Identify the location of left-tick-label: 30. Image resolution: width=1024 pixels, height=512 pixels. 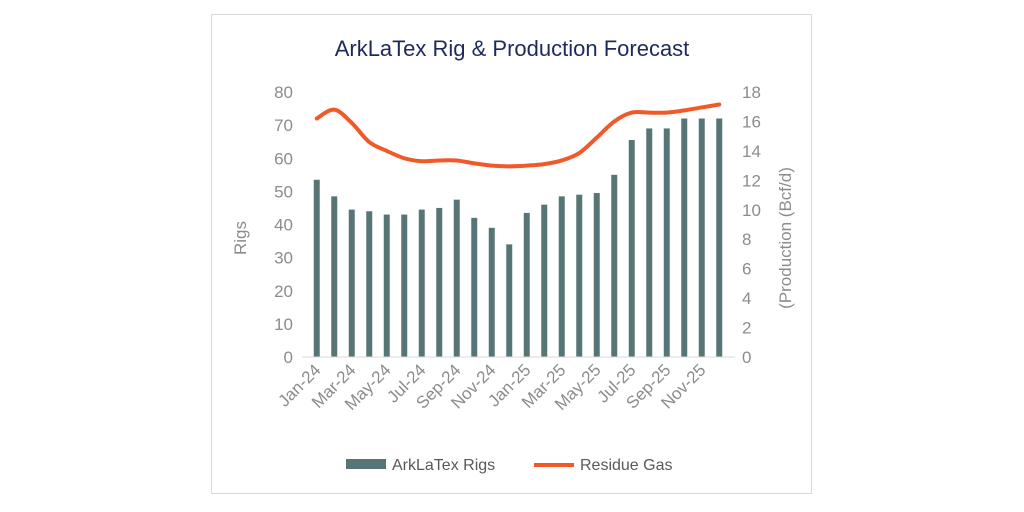
(283, 258).